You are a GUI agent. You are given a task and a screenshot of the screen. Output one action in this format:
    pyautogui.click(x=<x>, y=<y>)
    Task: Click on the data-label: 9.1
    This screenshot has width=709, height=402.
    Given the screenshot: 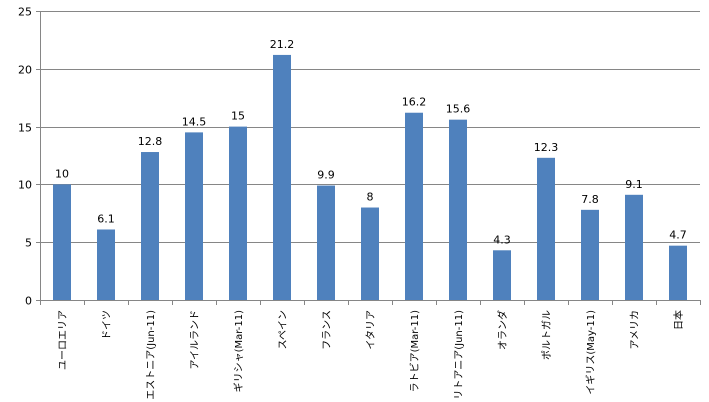 What is the action you would take?
    pyautogui.click(x=634, y=184)
    